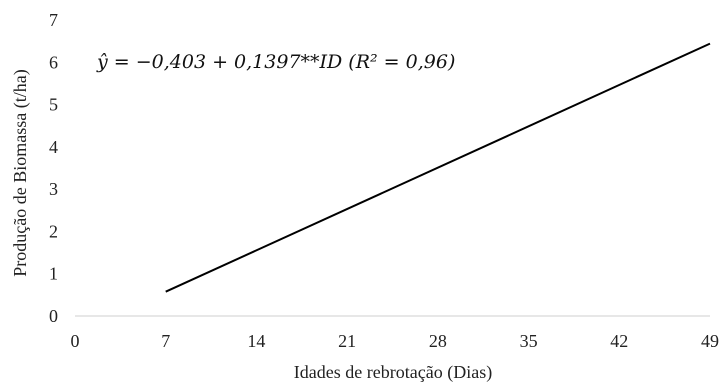 The height and width of the screenshot is (382, 723). I want to click on x-tick-label: 21, so click(347, 341).